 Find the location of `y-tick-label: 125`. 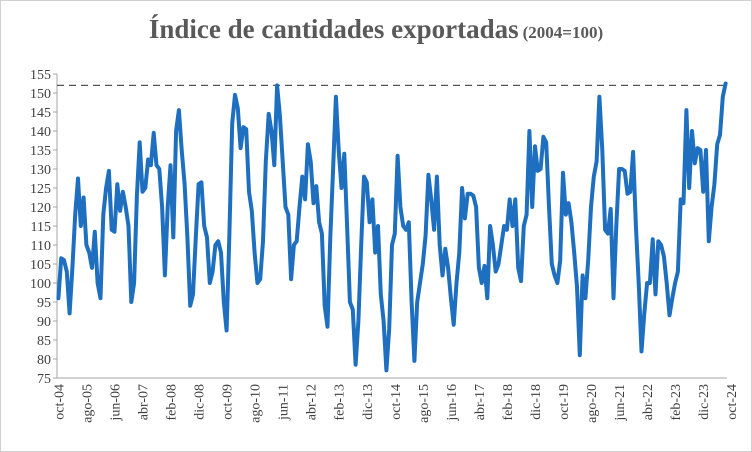

y-tick-label: 125 is located at coordinates (40, 189).